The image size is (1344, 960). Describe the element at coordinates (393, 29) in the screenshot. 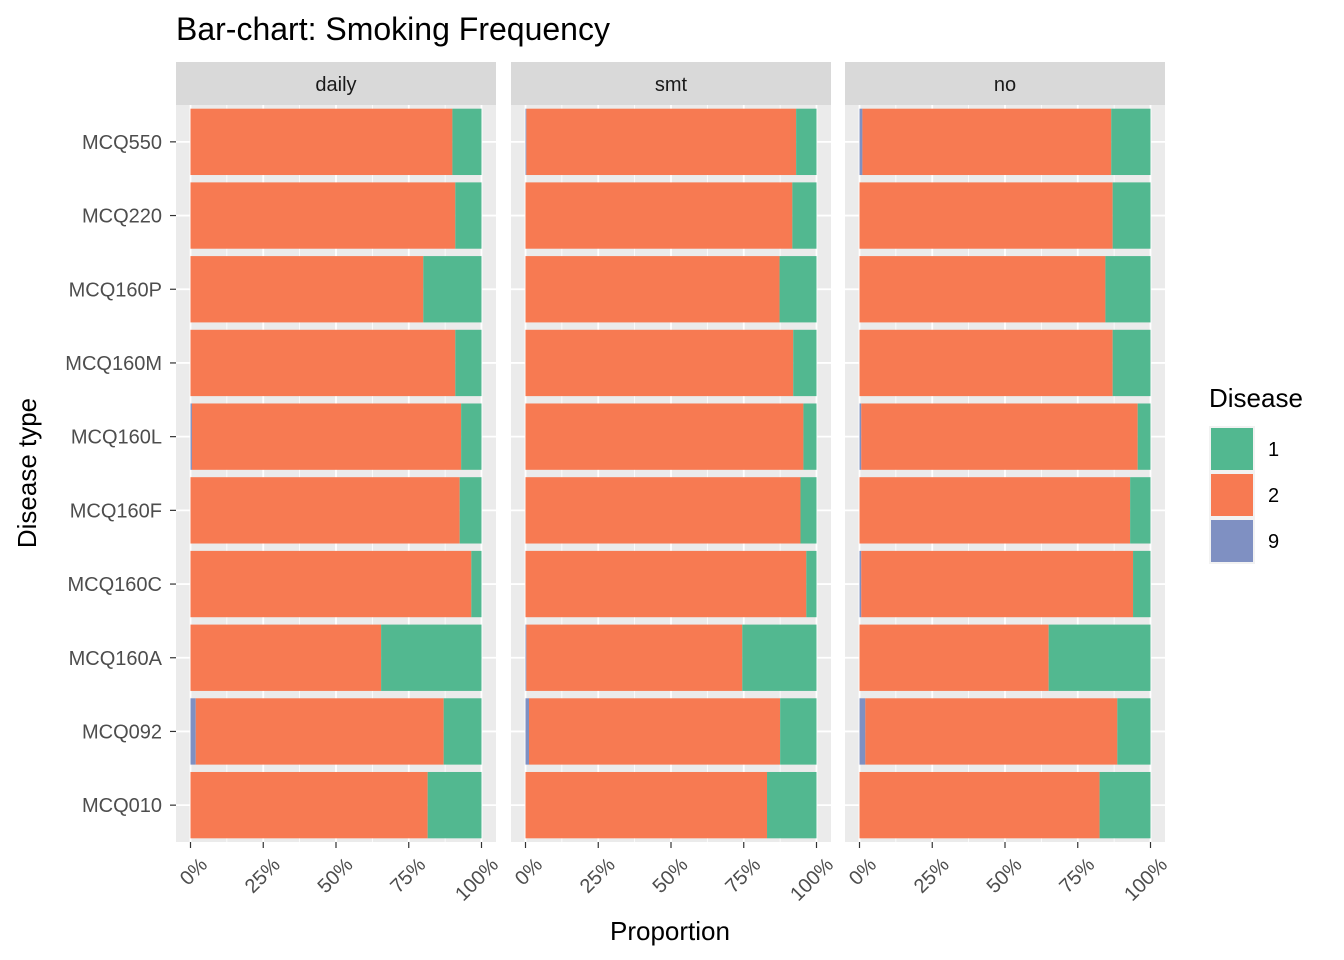

I see `chart-title: Bar-chart: Smoking Frequency` at that location.